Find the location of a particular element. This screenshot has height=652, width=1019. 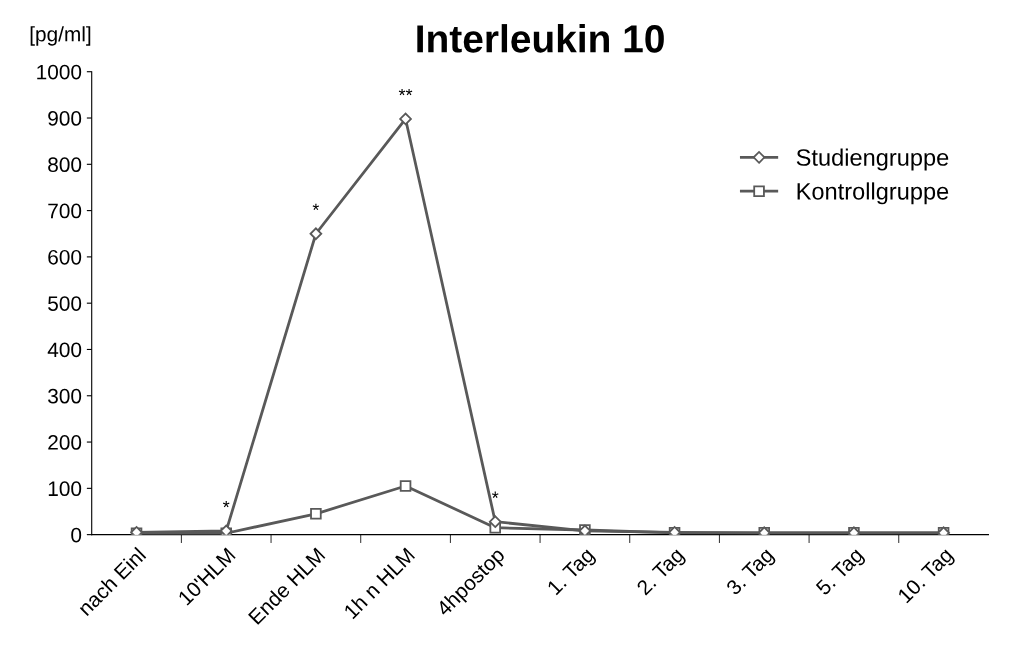

x-tick-label: 1. Tag is located at coordinates (572, 573).